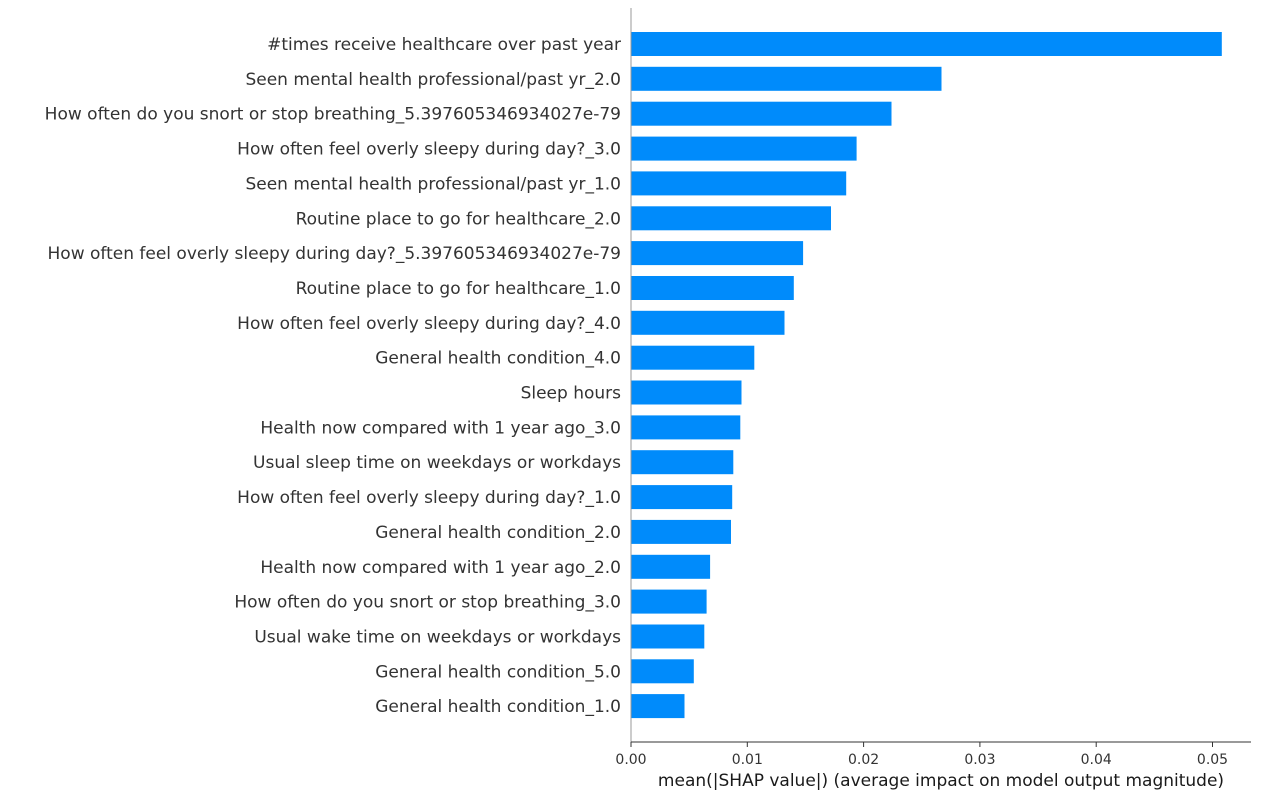 Image resolution: width=1261 pixels, height=803 pixels. I want to click on category-label: Health now compared with 1 year ago_2.0, so click(440, 568).